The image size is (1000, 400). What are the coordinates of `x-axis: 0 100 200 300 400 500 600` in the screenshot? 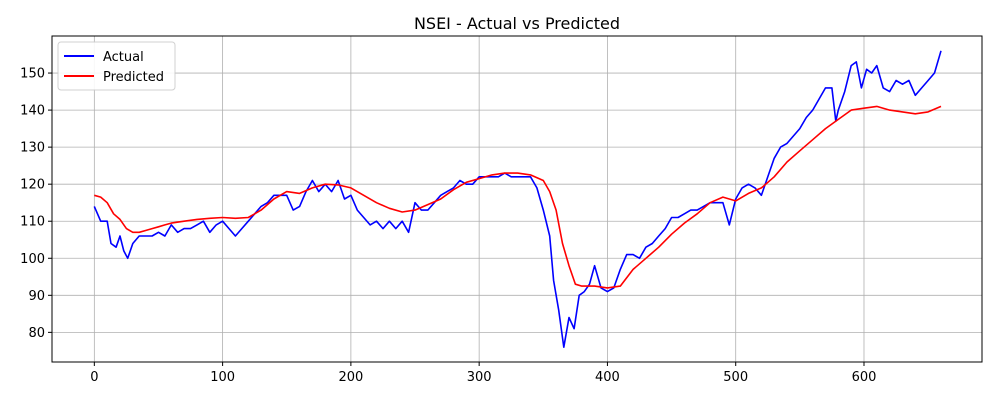 It's located at (483, 373).